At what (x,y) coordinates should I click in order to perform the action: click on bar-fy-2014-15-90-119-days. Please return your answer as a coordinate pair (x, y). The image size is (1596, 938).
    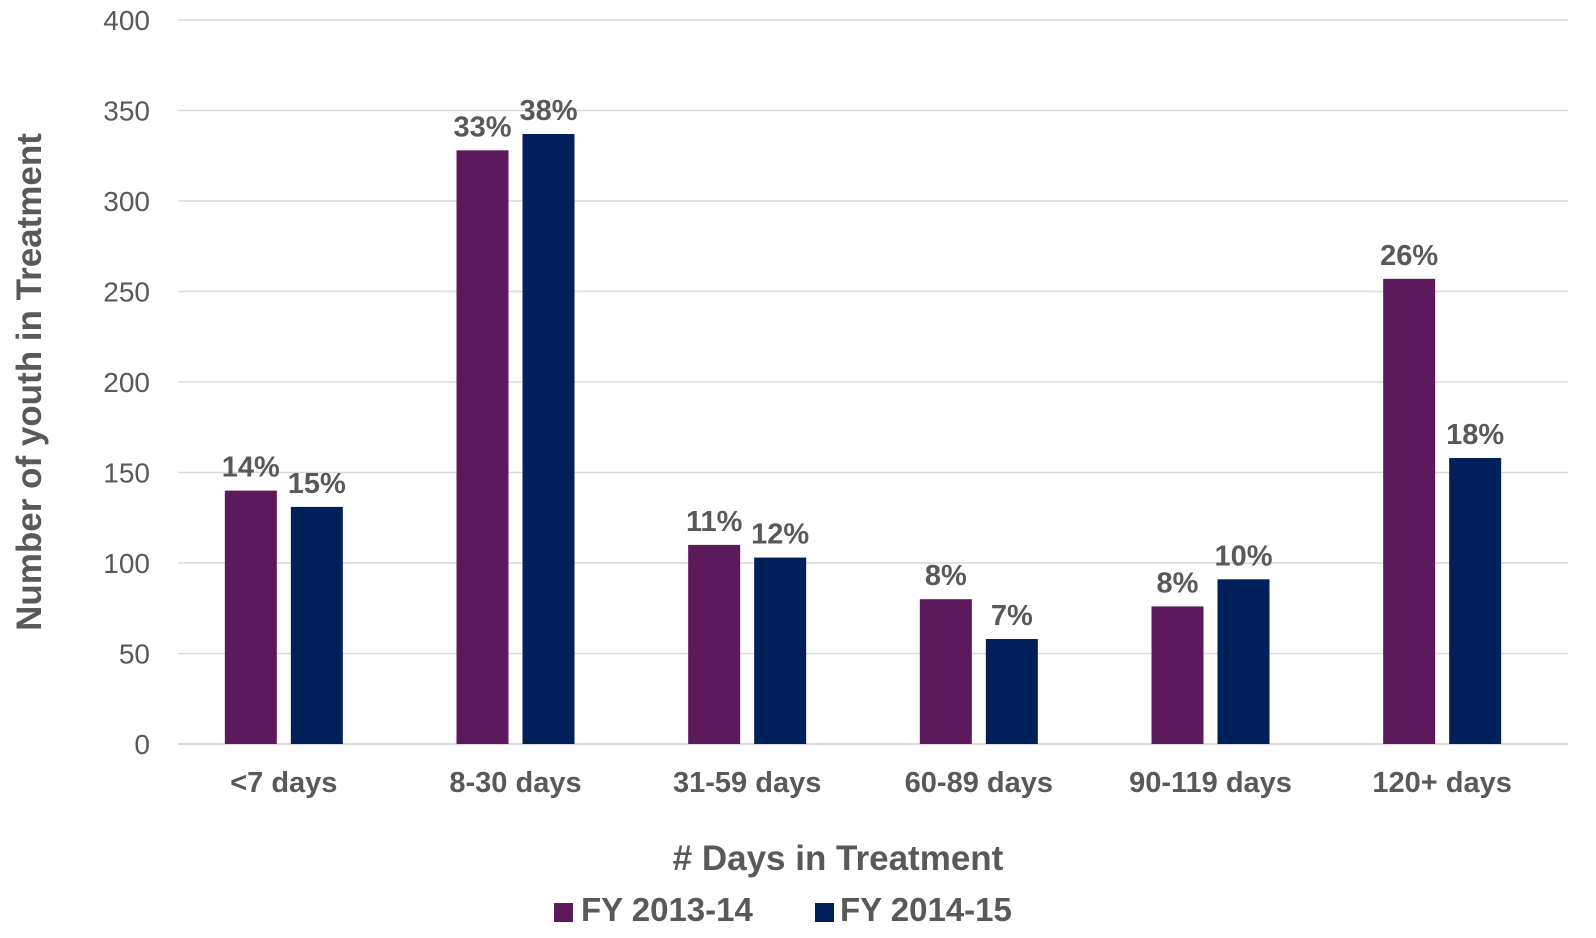
    Looking at the image, I should click on (1243, 661).